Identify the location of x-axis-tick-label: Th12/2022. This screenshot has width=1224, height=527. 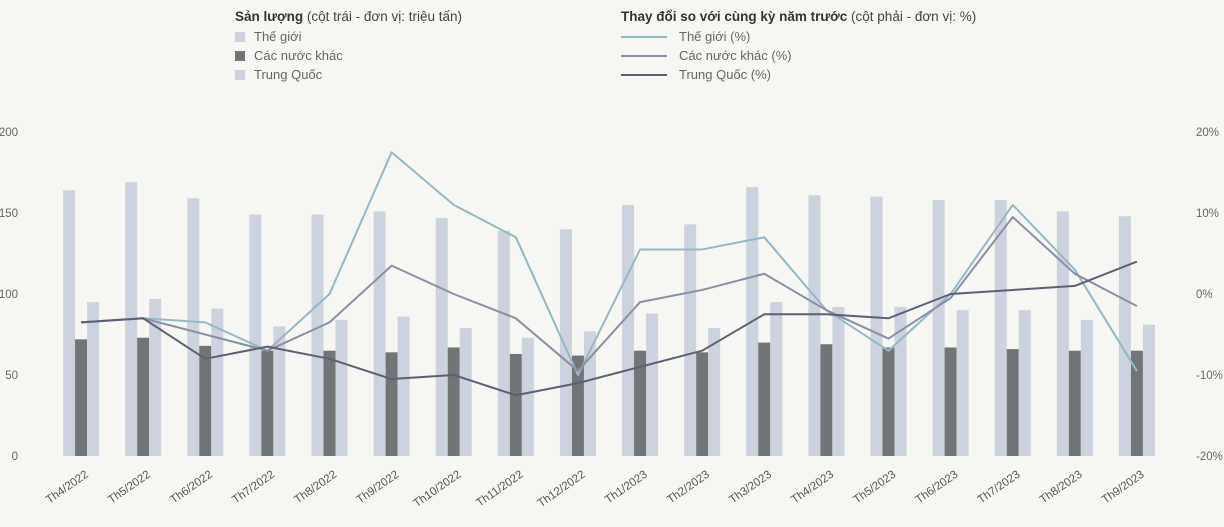
(562, 489).